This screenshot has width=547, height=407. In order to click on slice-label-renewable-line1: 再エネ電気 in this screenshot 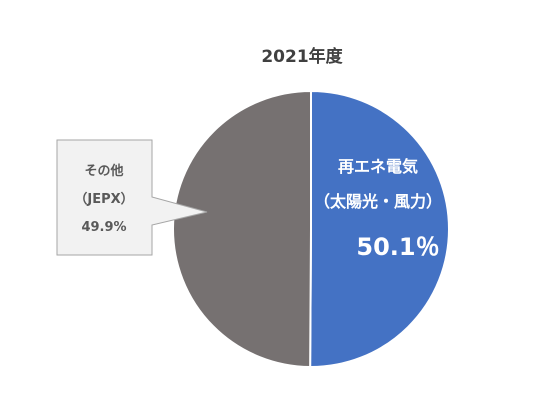, I will do `click(378, 166)`.